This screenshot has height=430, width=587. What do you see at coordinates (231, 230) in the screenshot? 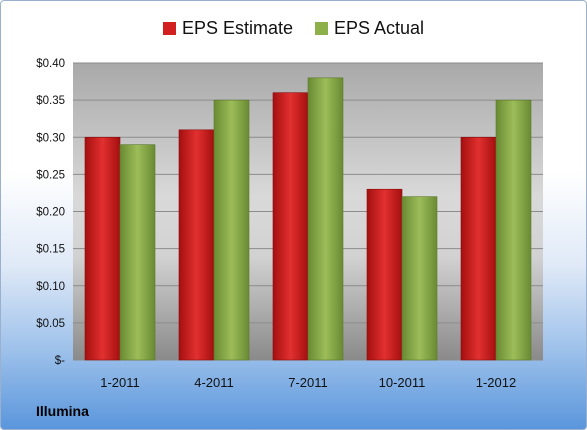
I see `bar-actual-4-2011` at bounding box center [231, 230].